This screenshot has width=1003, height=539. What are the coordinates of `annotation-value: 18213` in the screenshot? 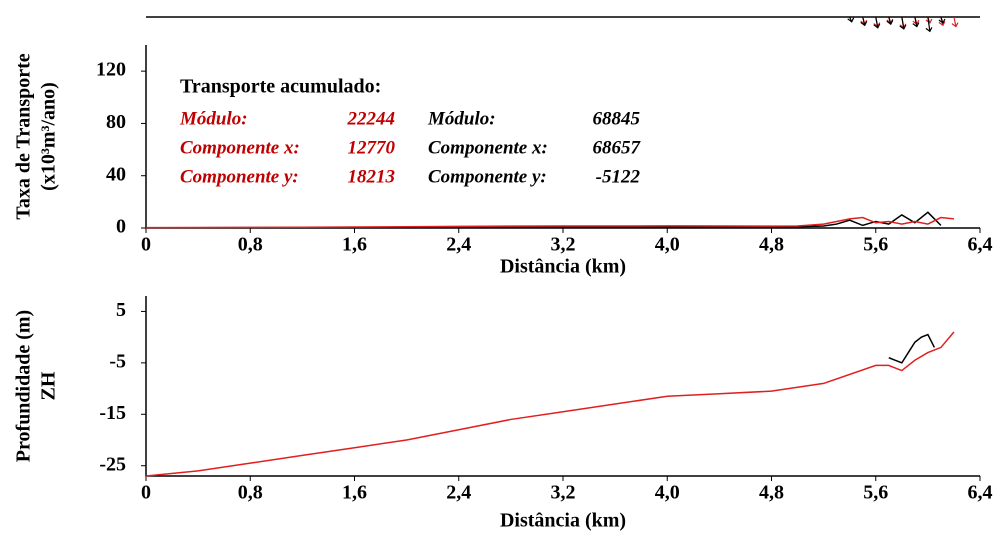 It's located at (372, 176).